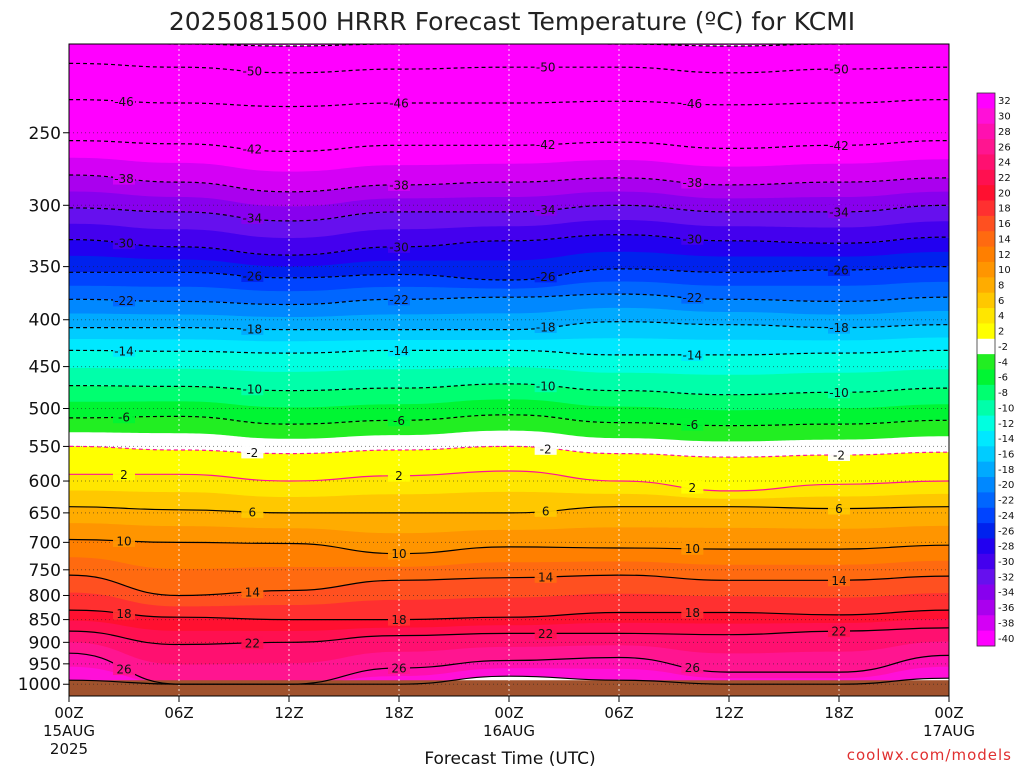  Describe the element at coordinates (45, 621) in the screenshot. I see `y-tick-label: 850` at that location.